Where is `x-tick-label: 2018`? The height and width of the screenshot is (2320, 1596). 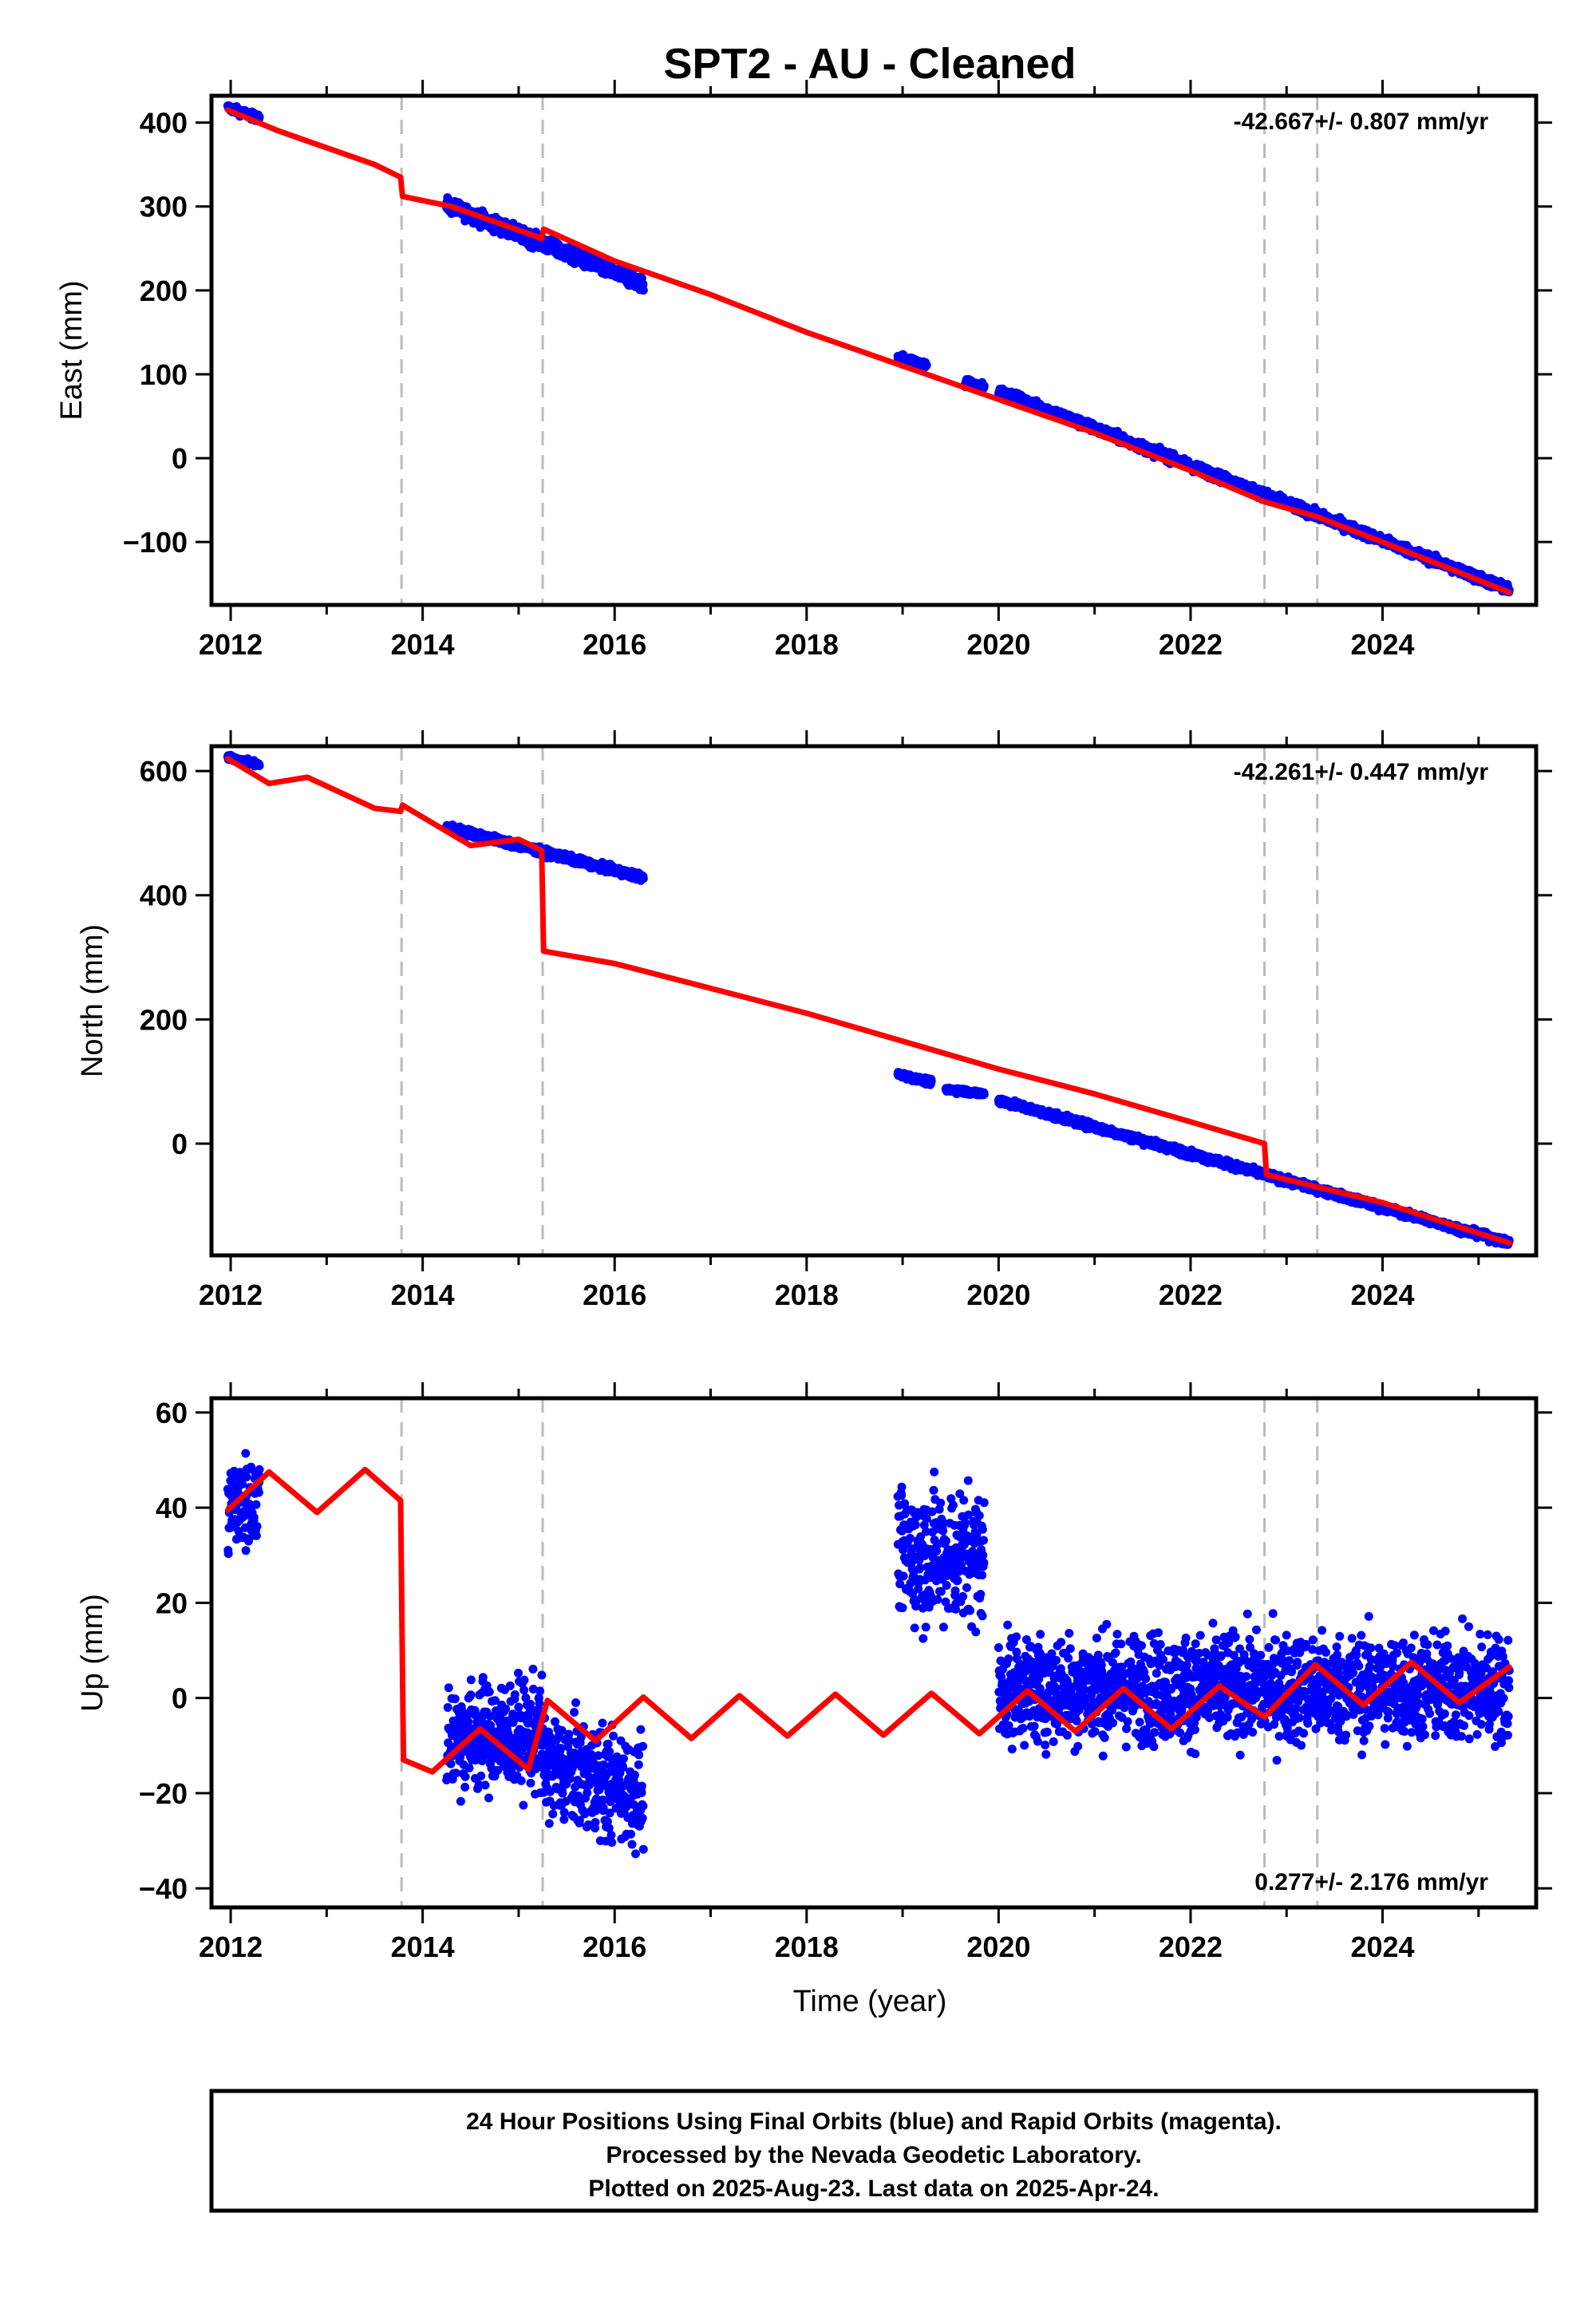
x-tick-label: 2018 is located at coordinates (807, 644).